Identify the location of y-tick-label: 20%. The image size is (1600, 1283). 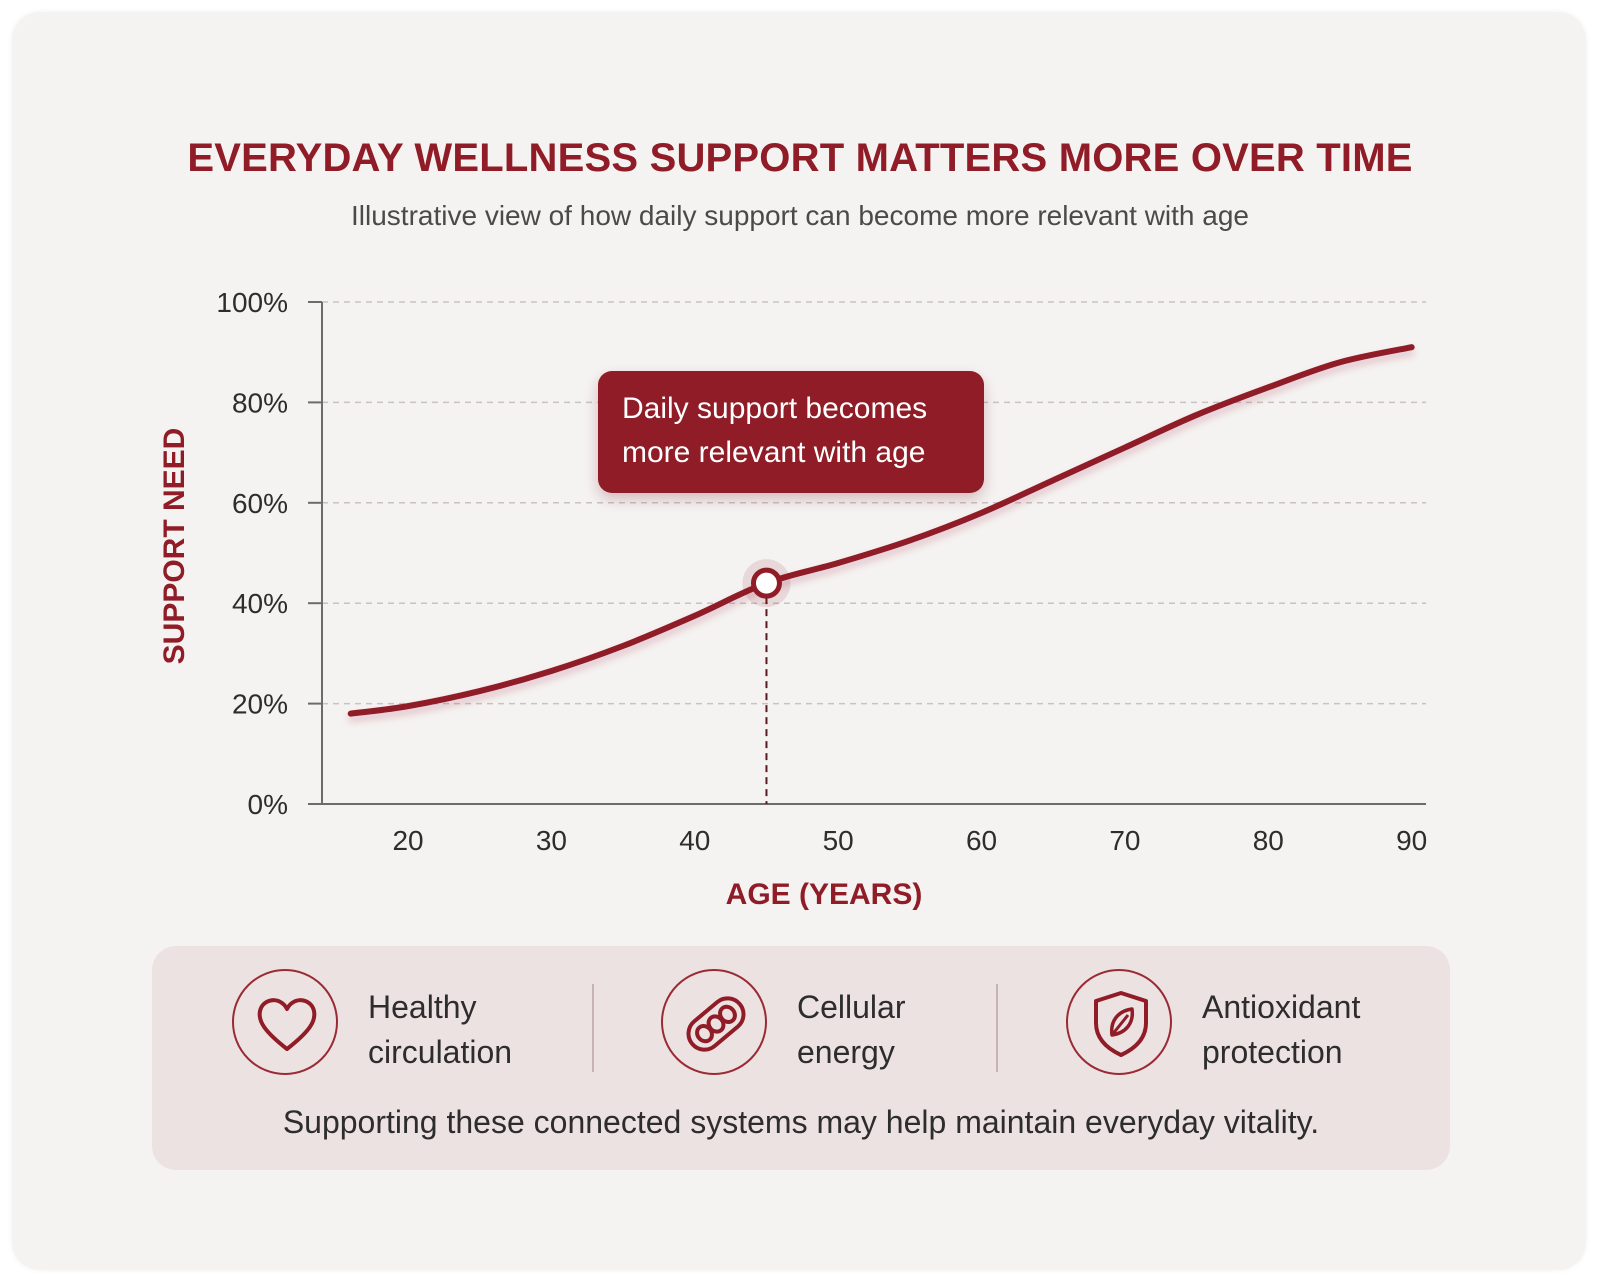
(260, 704).